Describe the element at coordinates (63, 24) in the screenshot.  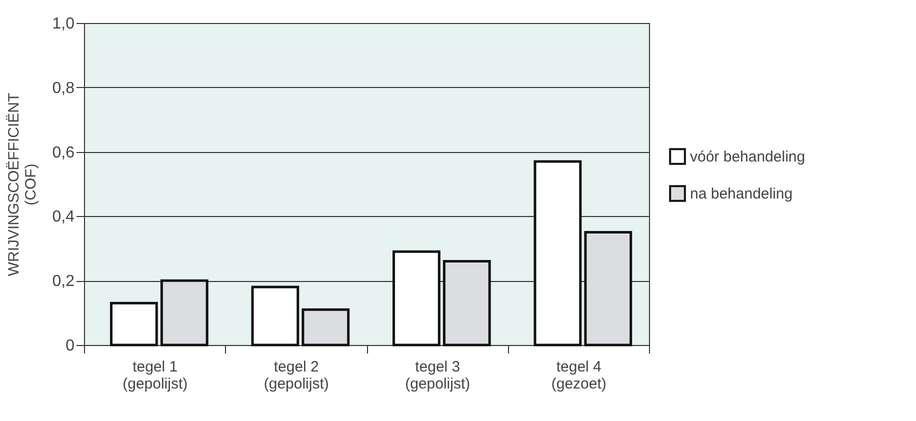
I see `y-tick-label: 1,0` at that location.